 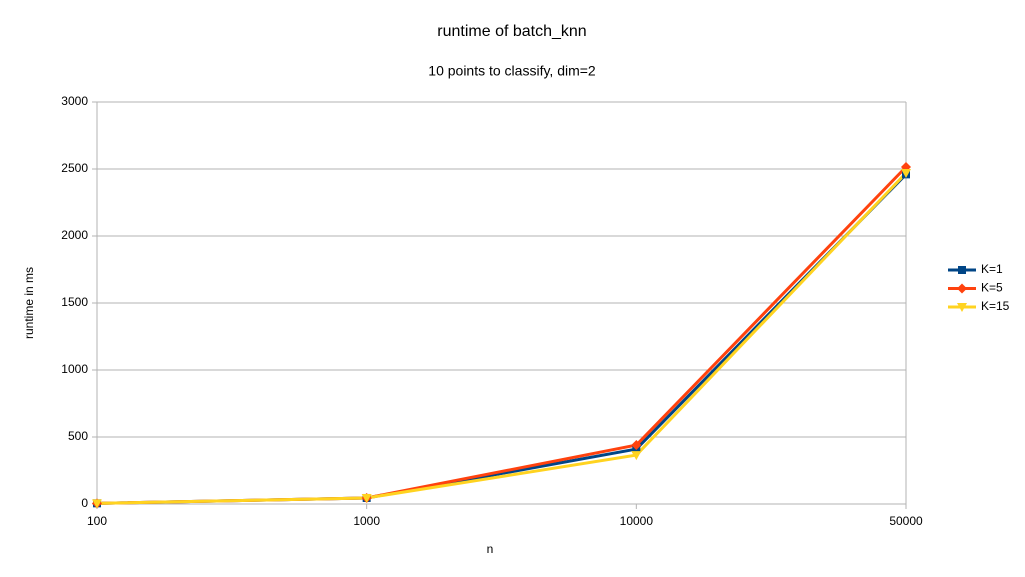 What do you see at coordinates (74, 168) in the screenshot?
I see `y-tick-label: 2500` at bounding box center [74, 168].